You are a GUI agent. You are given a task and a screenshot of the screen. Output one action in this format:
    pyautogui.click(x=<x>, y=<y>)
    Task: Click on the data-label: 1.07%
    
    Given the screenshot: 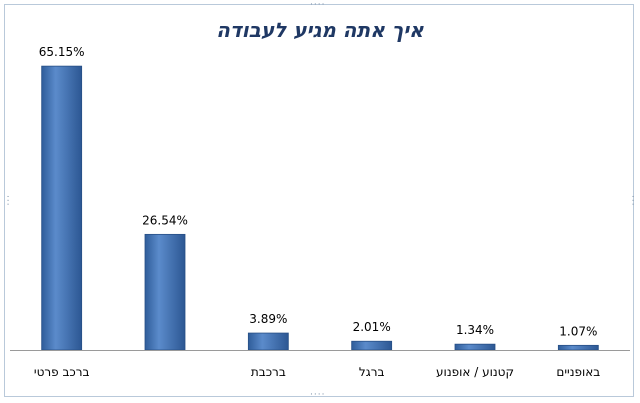 What is the action you would take?
    pyautogui.click(x=578, y=331)
    